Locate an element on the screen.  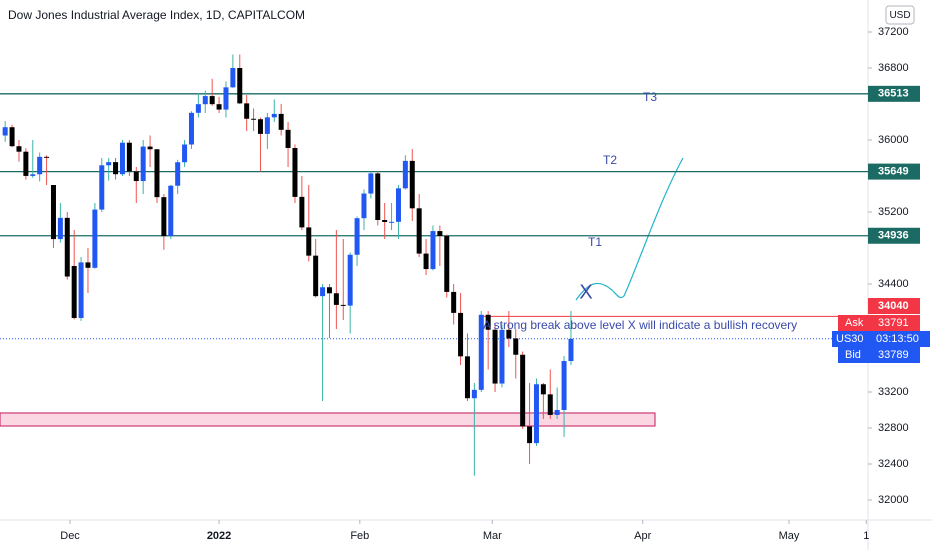
countdown: 03:13:50 is located at coordinates (897, 339).